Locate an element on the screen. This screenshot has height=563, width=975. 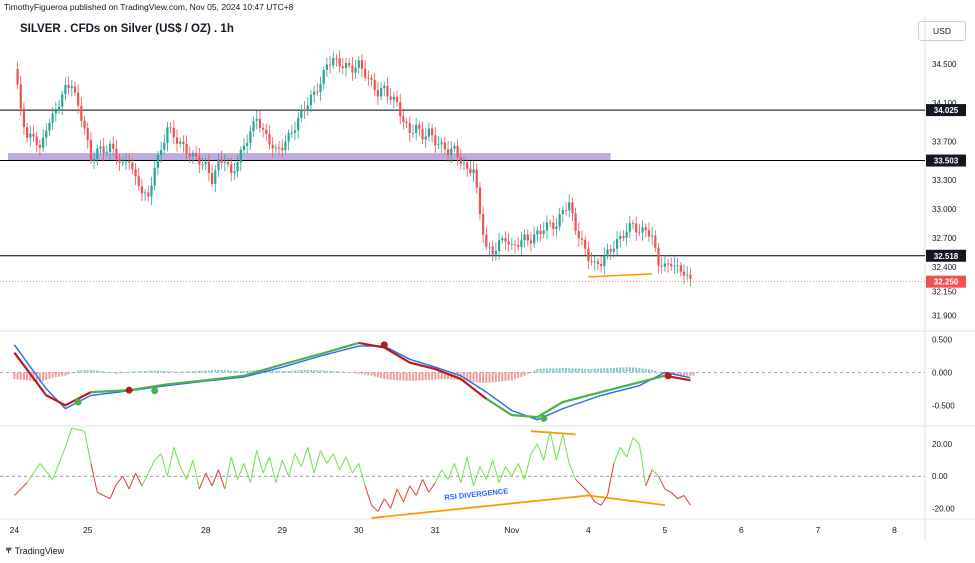
level-price-label: 34.025 is located at coordinates (946, 110).